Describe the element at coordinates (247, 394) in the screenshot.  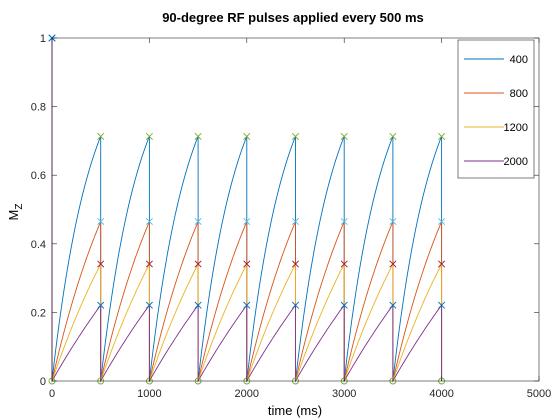
I see `x-tick-label: 2000` at that location.